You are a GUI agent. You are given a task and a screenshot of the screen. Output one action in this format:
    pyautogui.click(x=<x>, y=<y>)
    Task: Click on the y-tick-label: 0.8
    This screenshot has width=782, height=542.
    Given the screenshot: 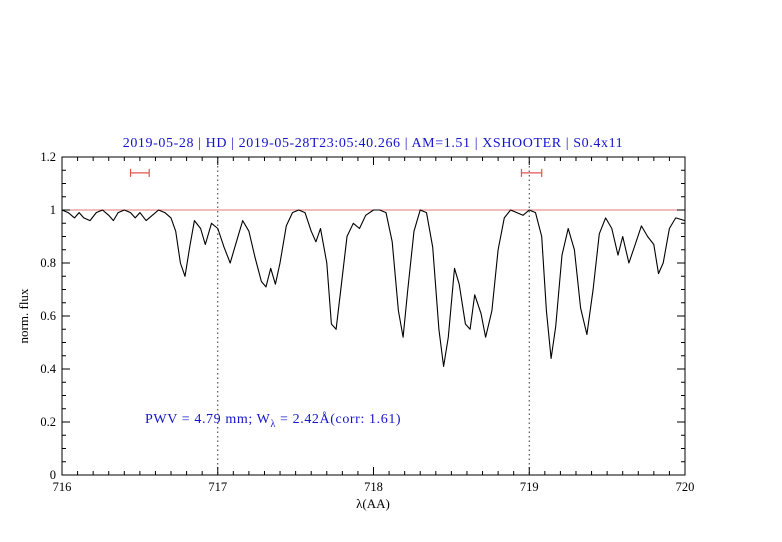 What is the action you would take?
    pyautogui.click(x=48, y=263)
    